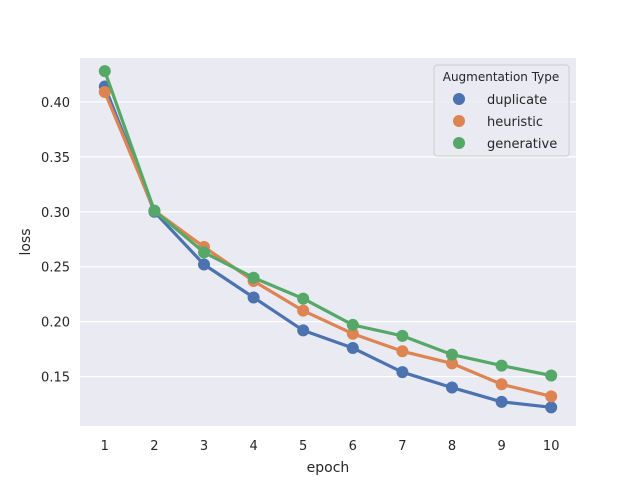  I want to click on x-tick-label: 6, so click(353, 446).